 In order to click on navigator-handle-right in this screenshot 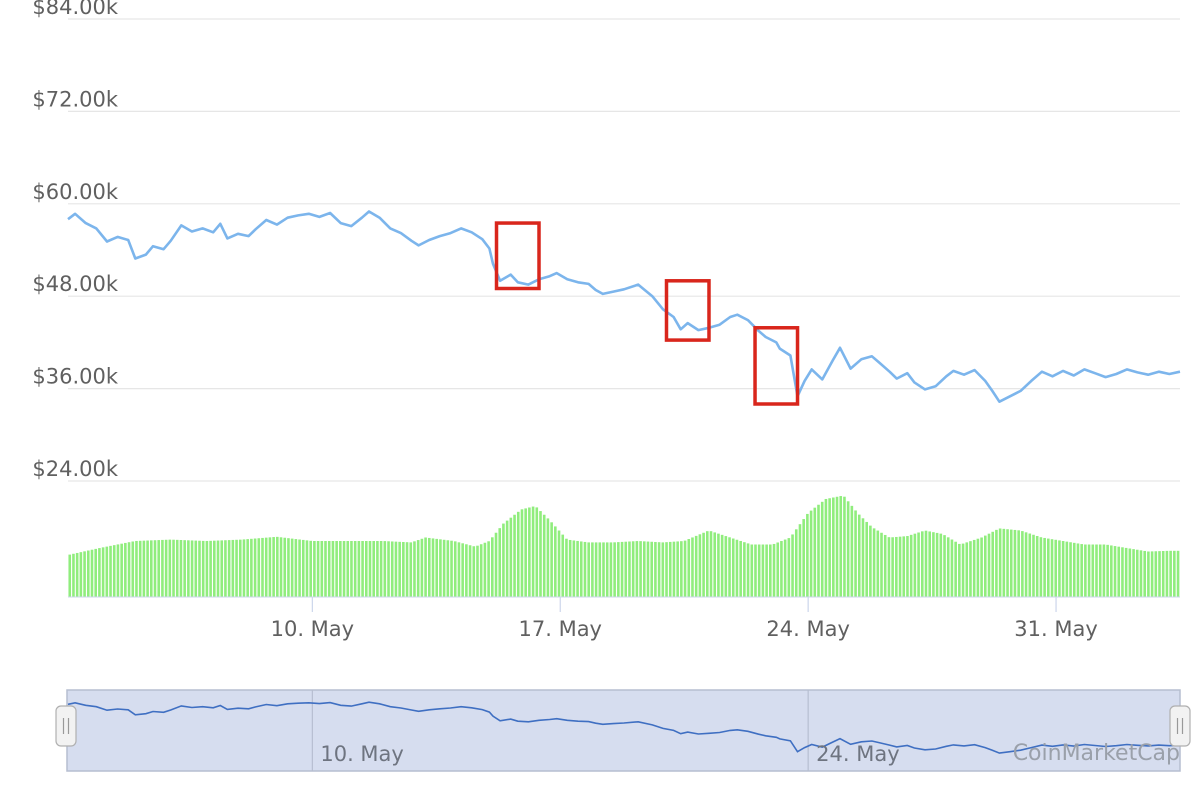, I will do `click(1180, 726)`.